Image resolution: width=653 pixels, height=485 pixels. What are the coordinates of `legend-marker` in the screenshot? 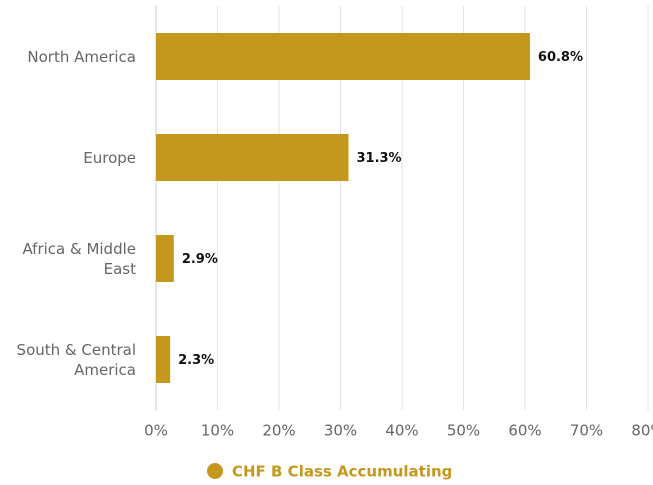 It's located at (215, 471).